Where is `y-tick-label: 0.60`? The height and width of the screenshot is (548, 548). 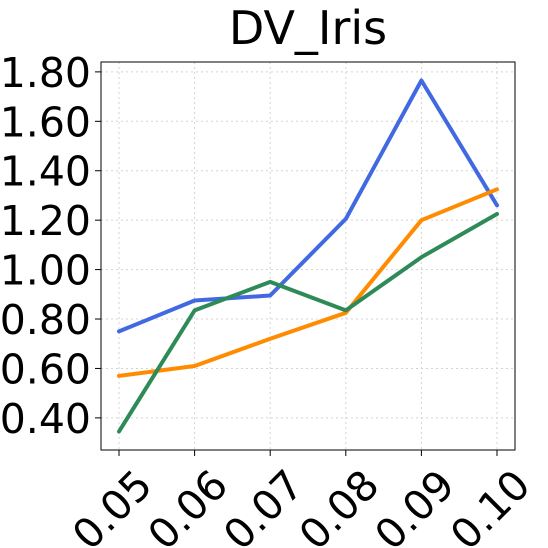 y-tick-label: 0.60 is located at coordinates (45, 369).